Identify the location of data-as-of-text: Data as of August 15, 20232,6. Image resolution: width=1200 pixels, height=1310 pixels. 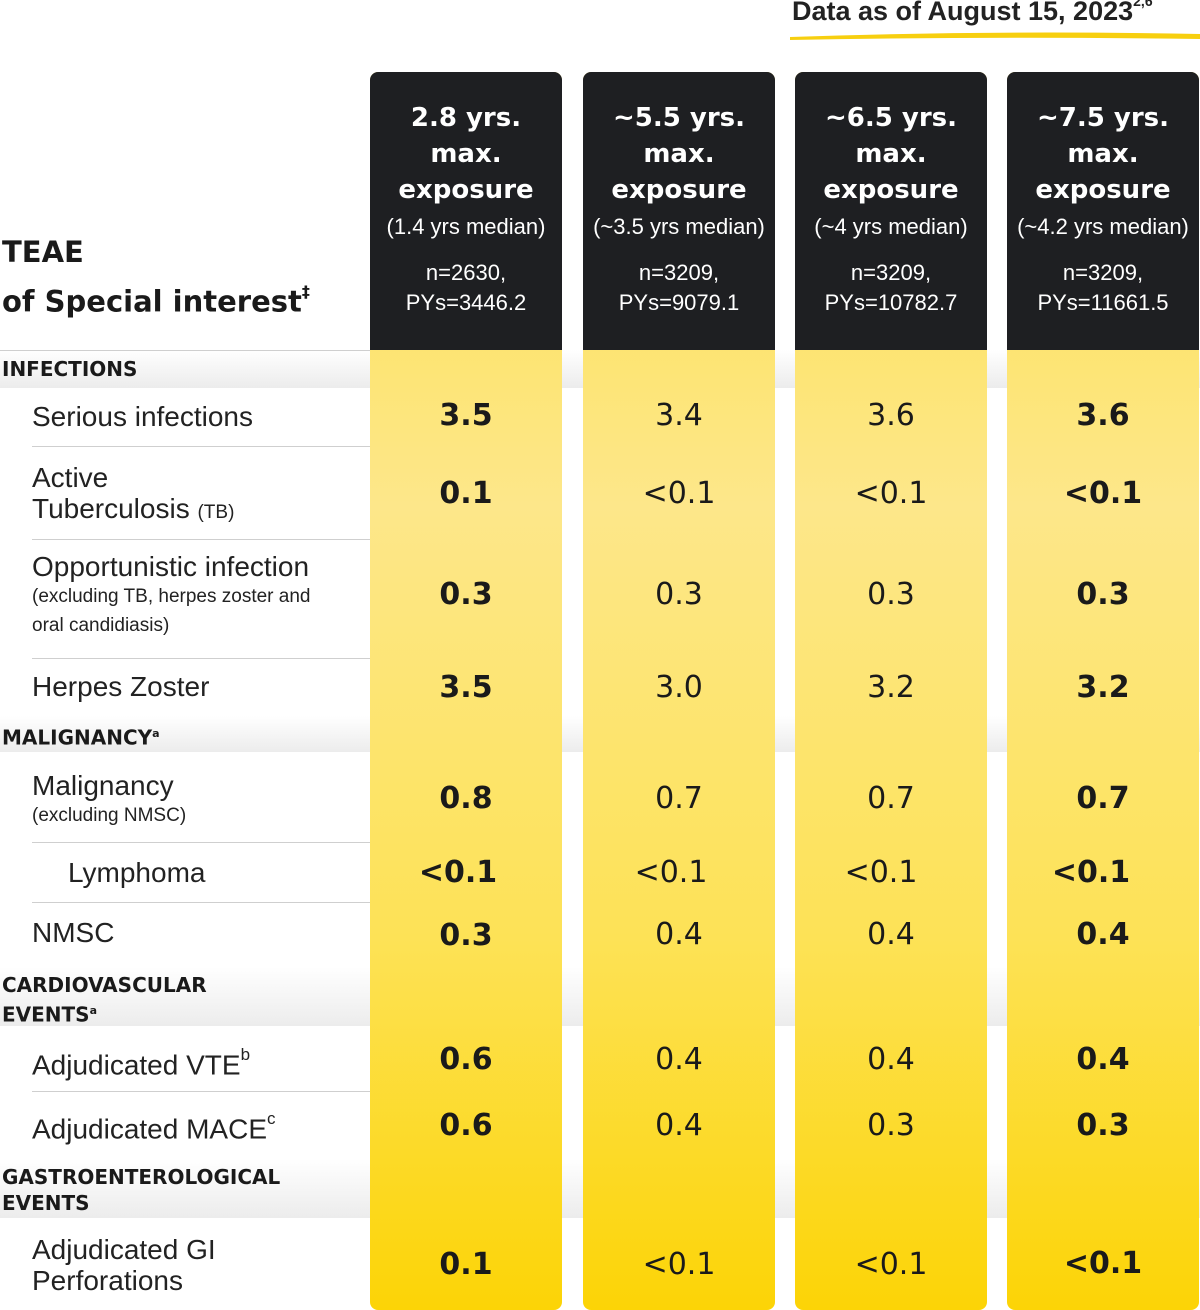
(972, 13).